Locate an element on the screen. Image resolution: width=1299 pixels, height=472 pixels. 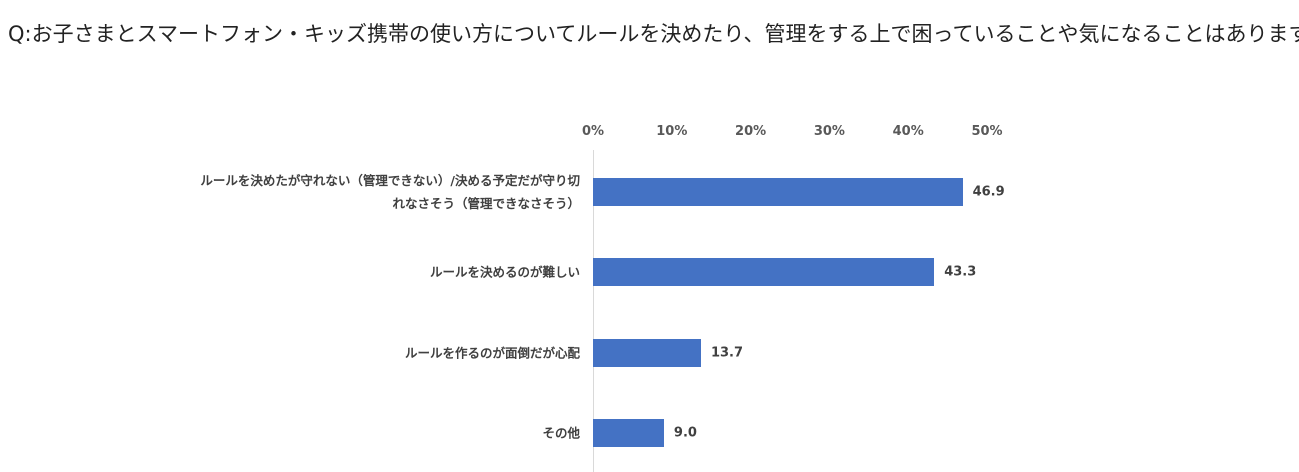
value-label: 13.7 is located at coordinates (727, 353).